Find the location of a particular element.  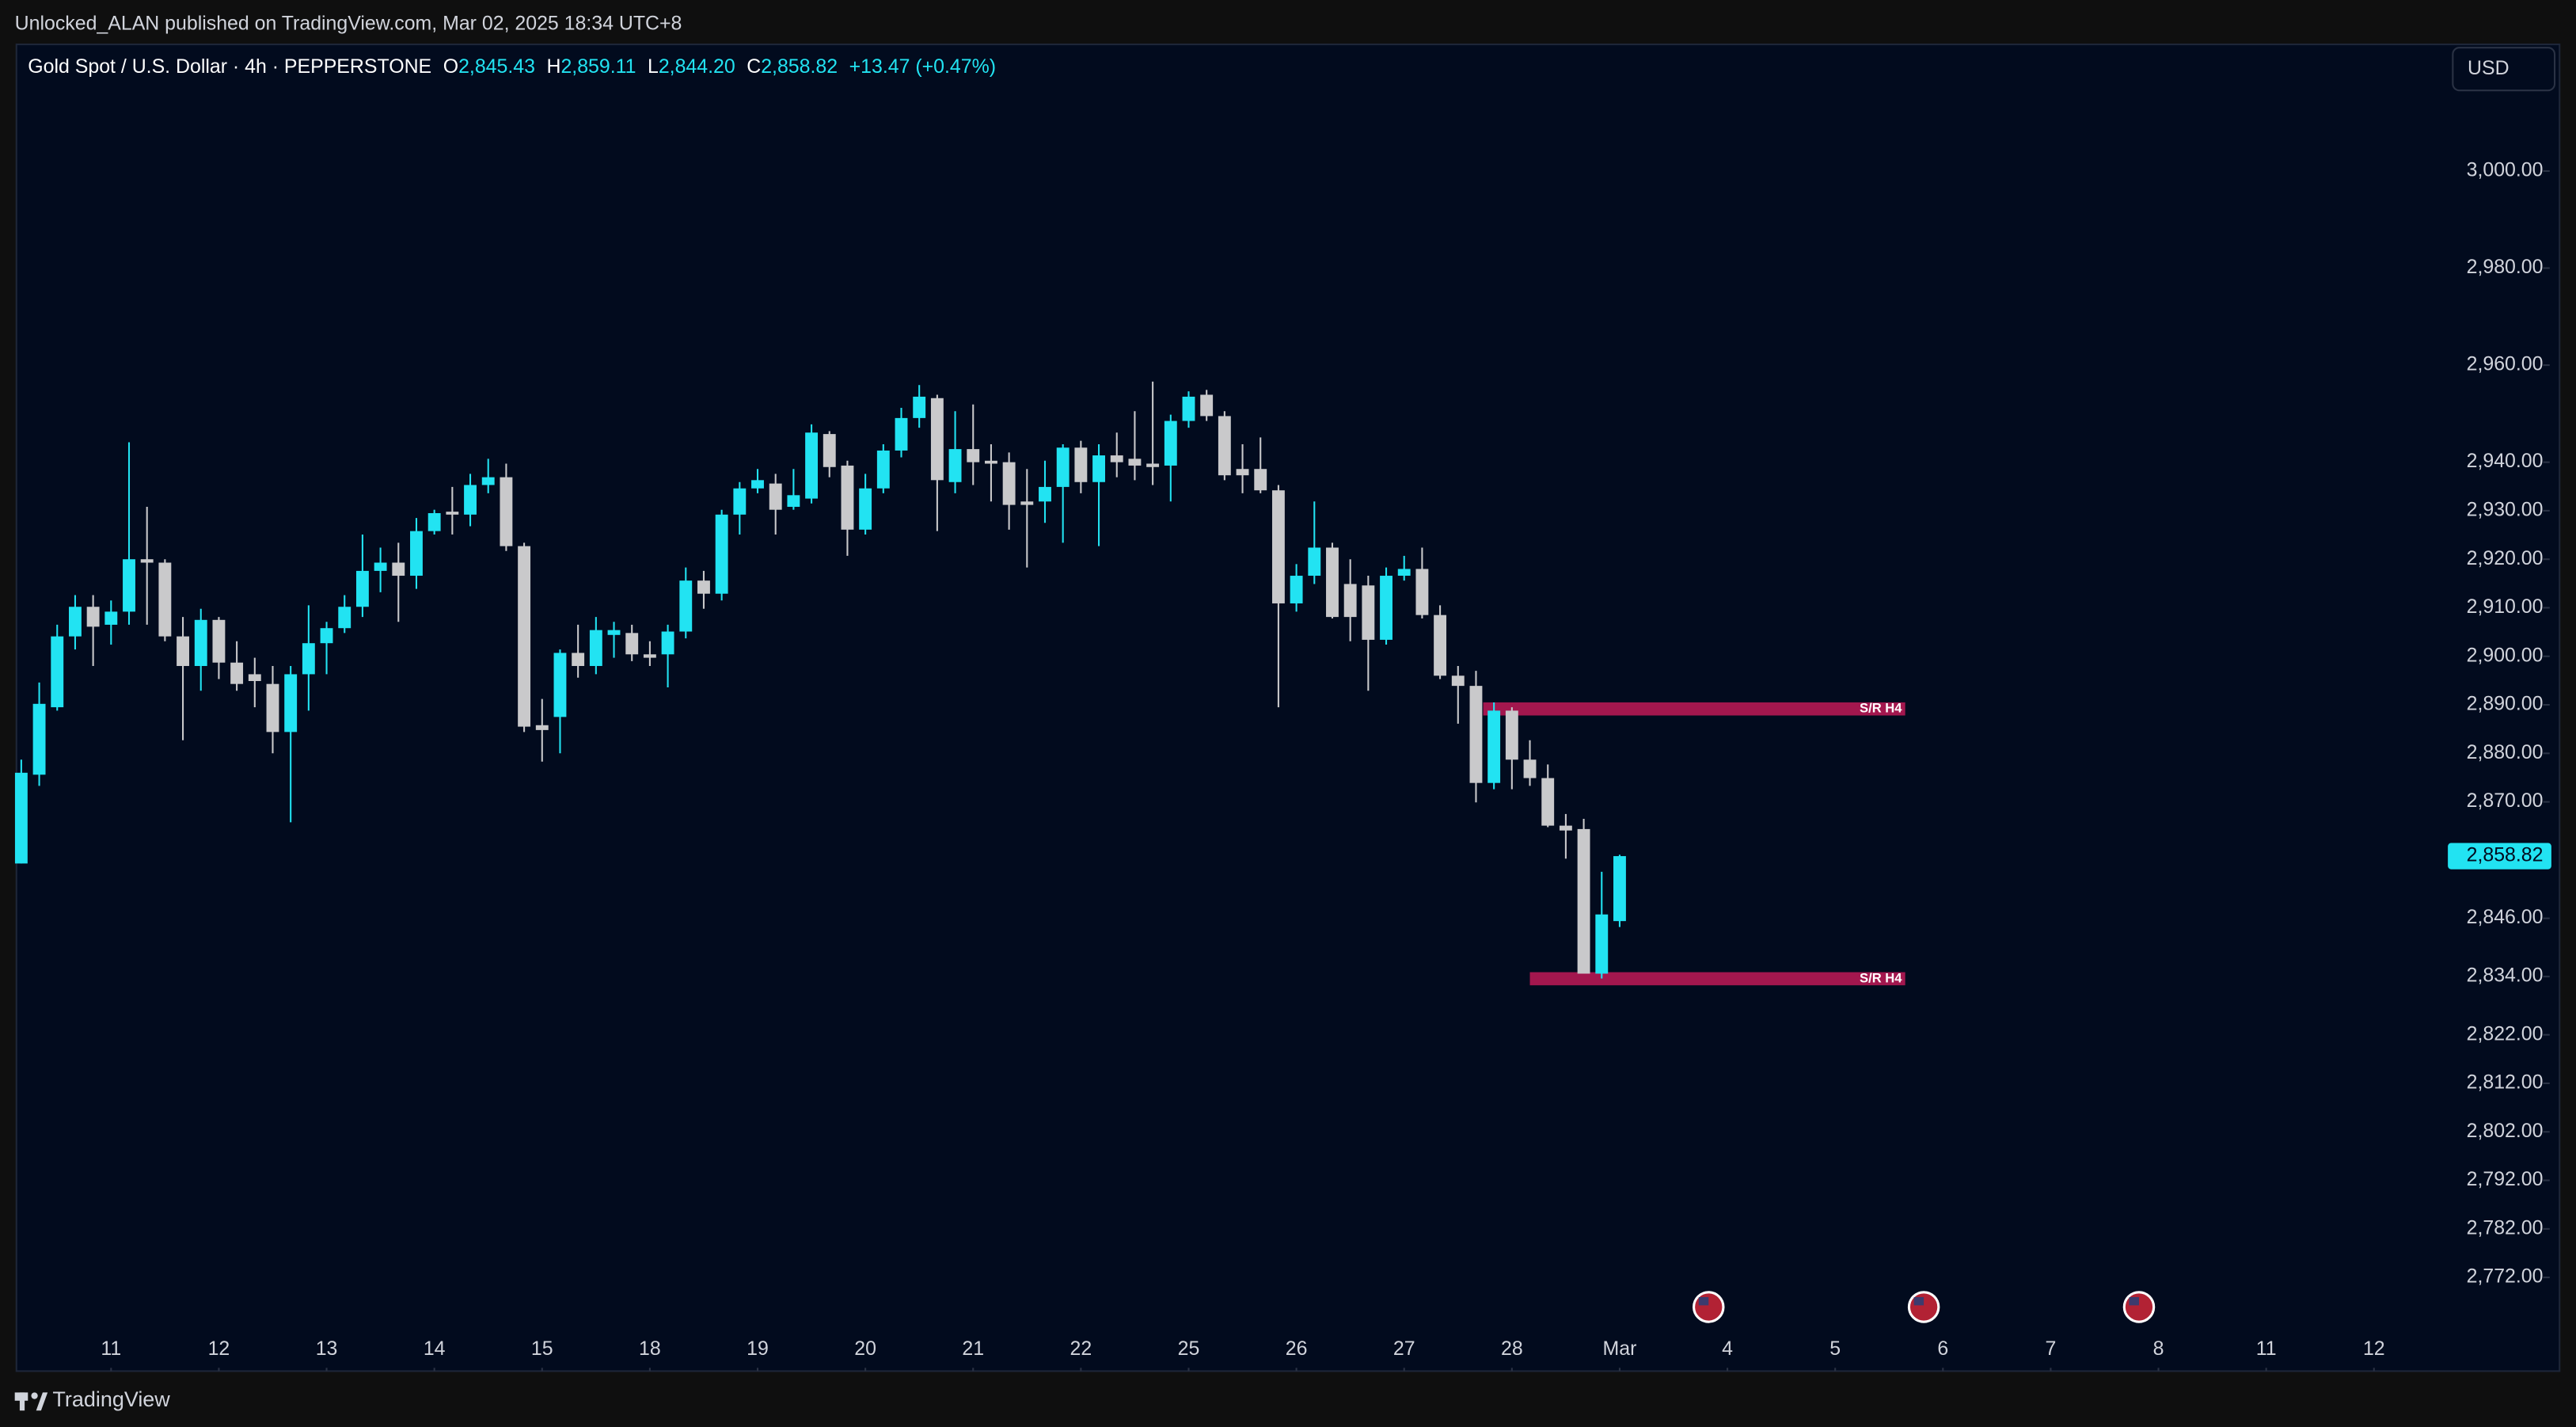

y-tick-label: 2,980.00 is located at coordinates (2505, 267).